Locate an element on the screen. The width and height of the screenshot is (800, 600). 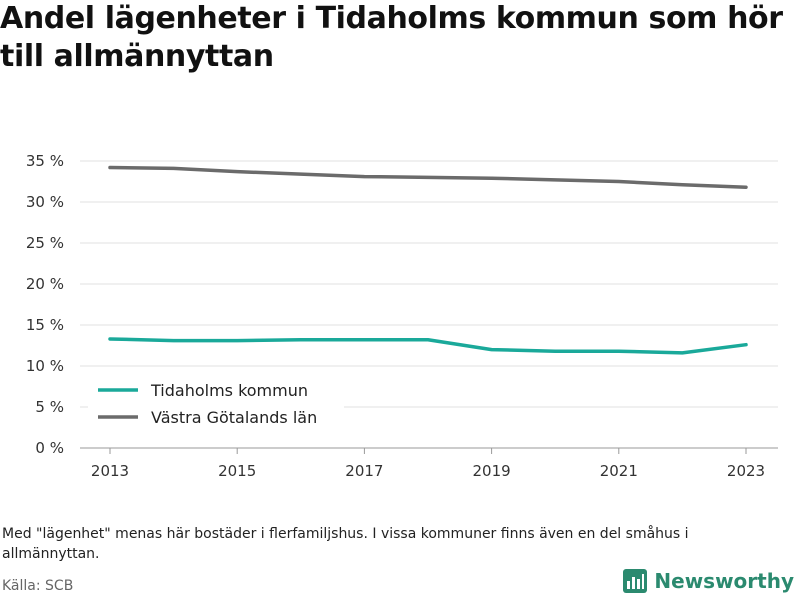
x-tick-label: 2021 is located at coordinates (619, 471).